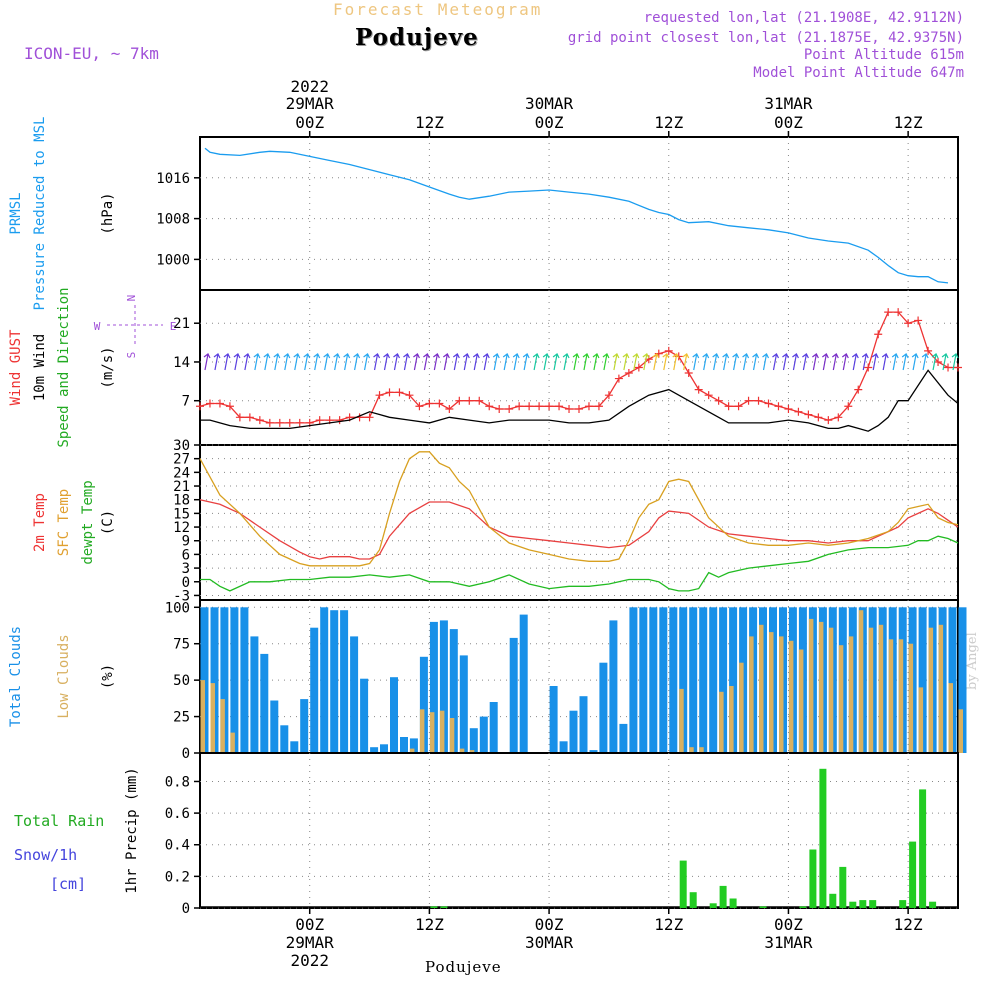  What do you see at coordinates (64, 367) in the screenshot?
I see `y-axis-label: Speed and Direction` at bounding box center [64, 367].